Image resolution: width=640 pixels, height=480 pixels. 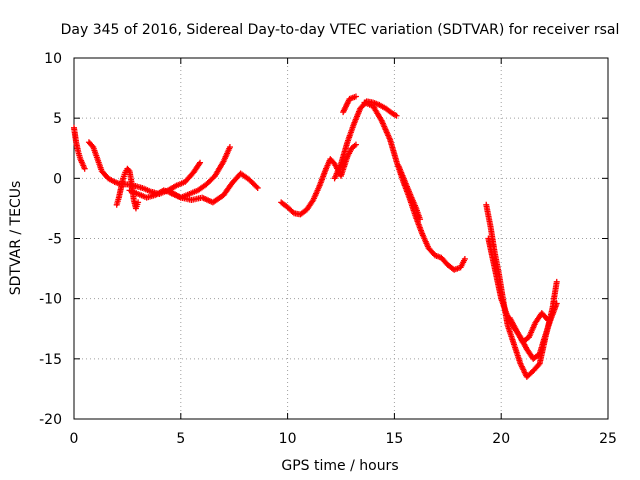 What do you see at coordinates (50, 300) in the screenshot?
I see `y-tick-label: -10` at bounding box center [50, 300].